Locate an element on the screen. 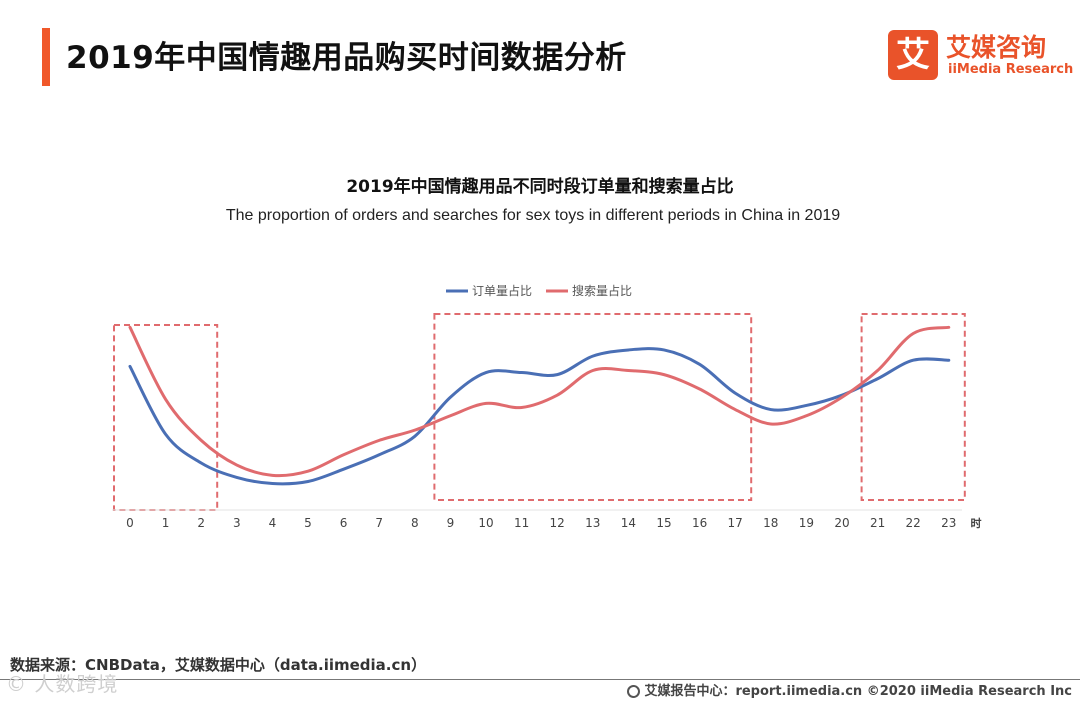  x-tick-label: 15 is located at coordinates (663, 523).